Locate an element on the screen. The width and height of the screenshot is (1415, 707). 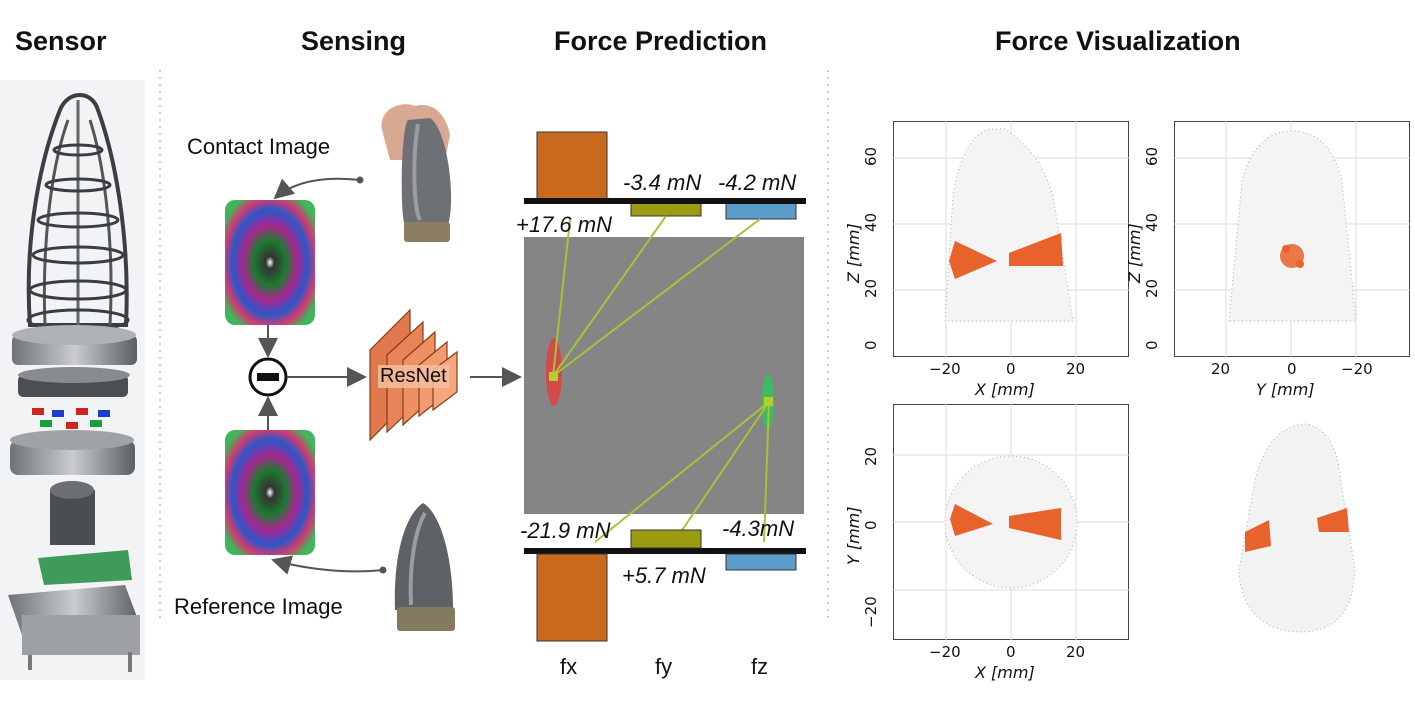
value-fx-contact: +17.6 mN is located at coordinates (564, 224).